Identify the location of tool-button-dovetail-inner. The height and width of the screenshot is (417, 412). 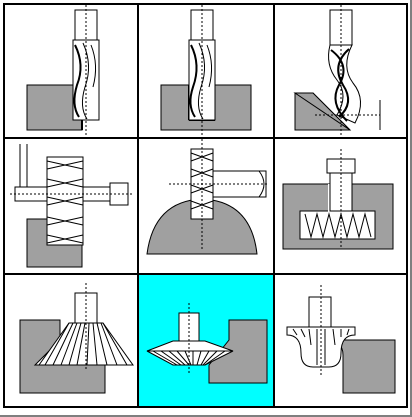
(206, 340).